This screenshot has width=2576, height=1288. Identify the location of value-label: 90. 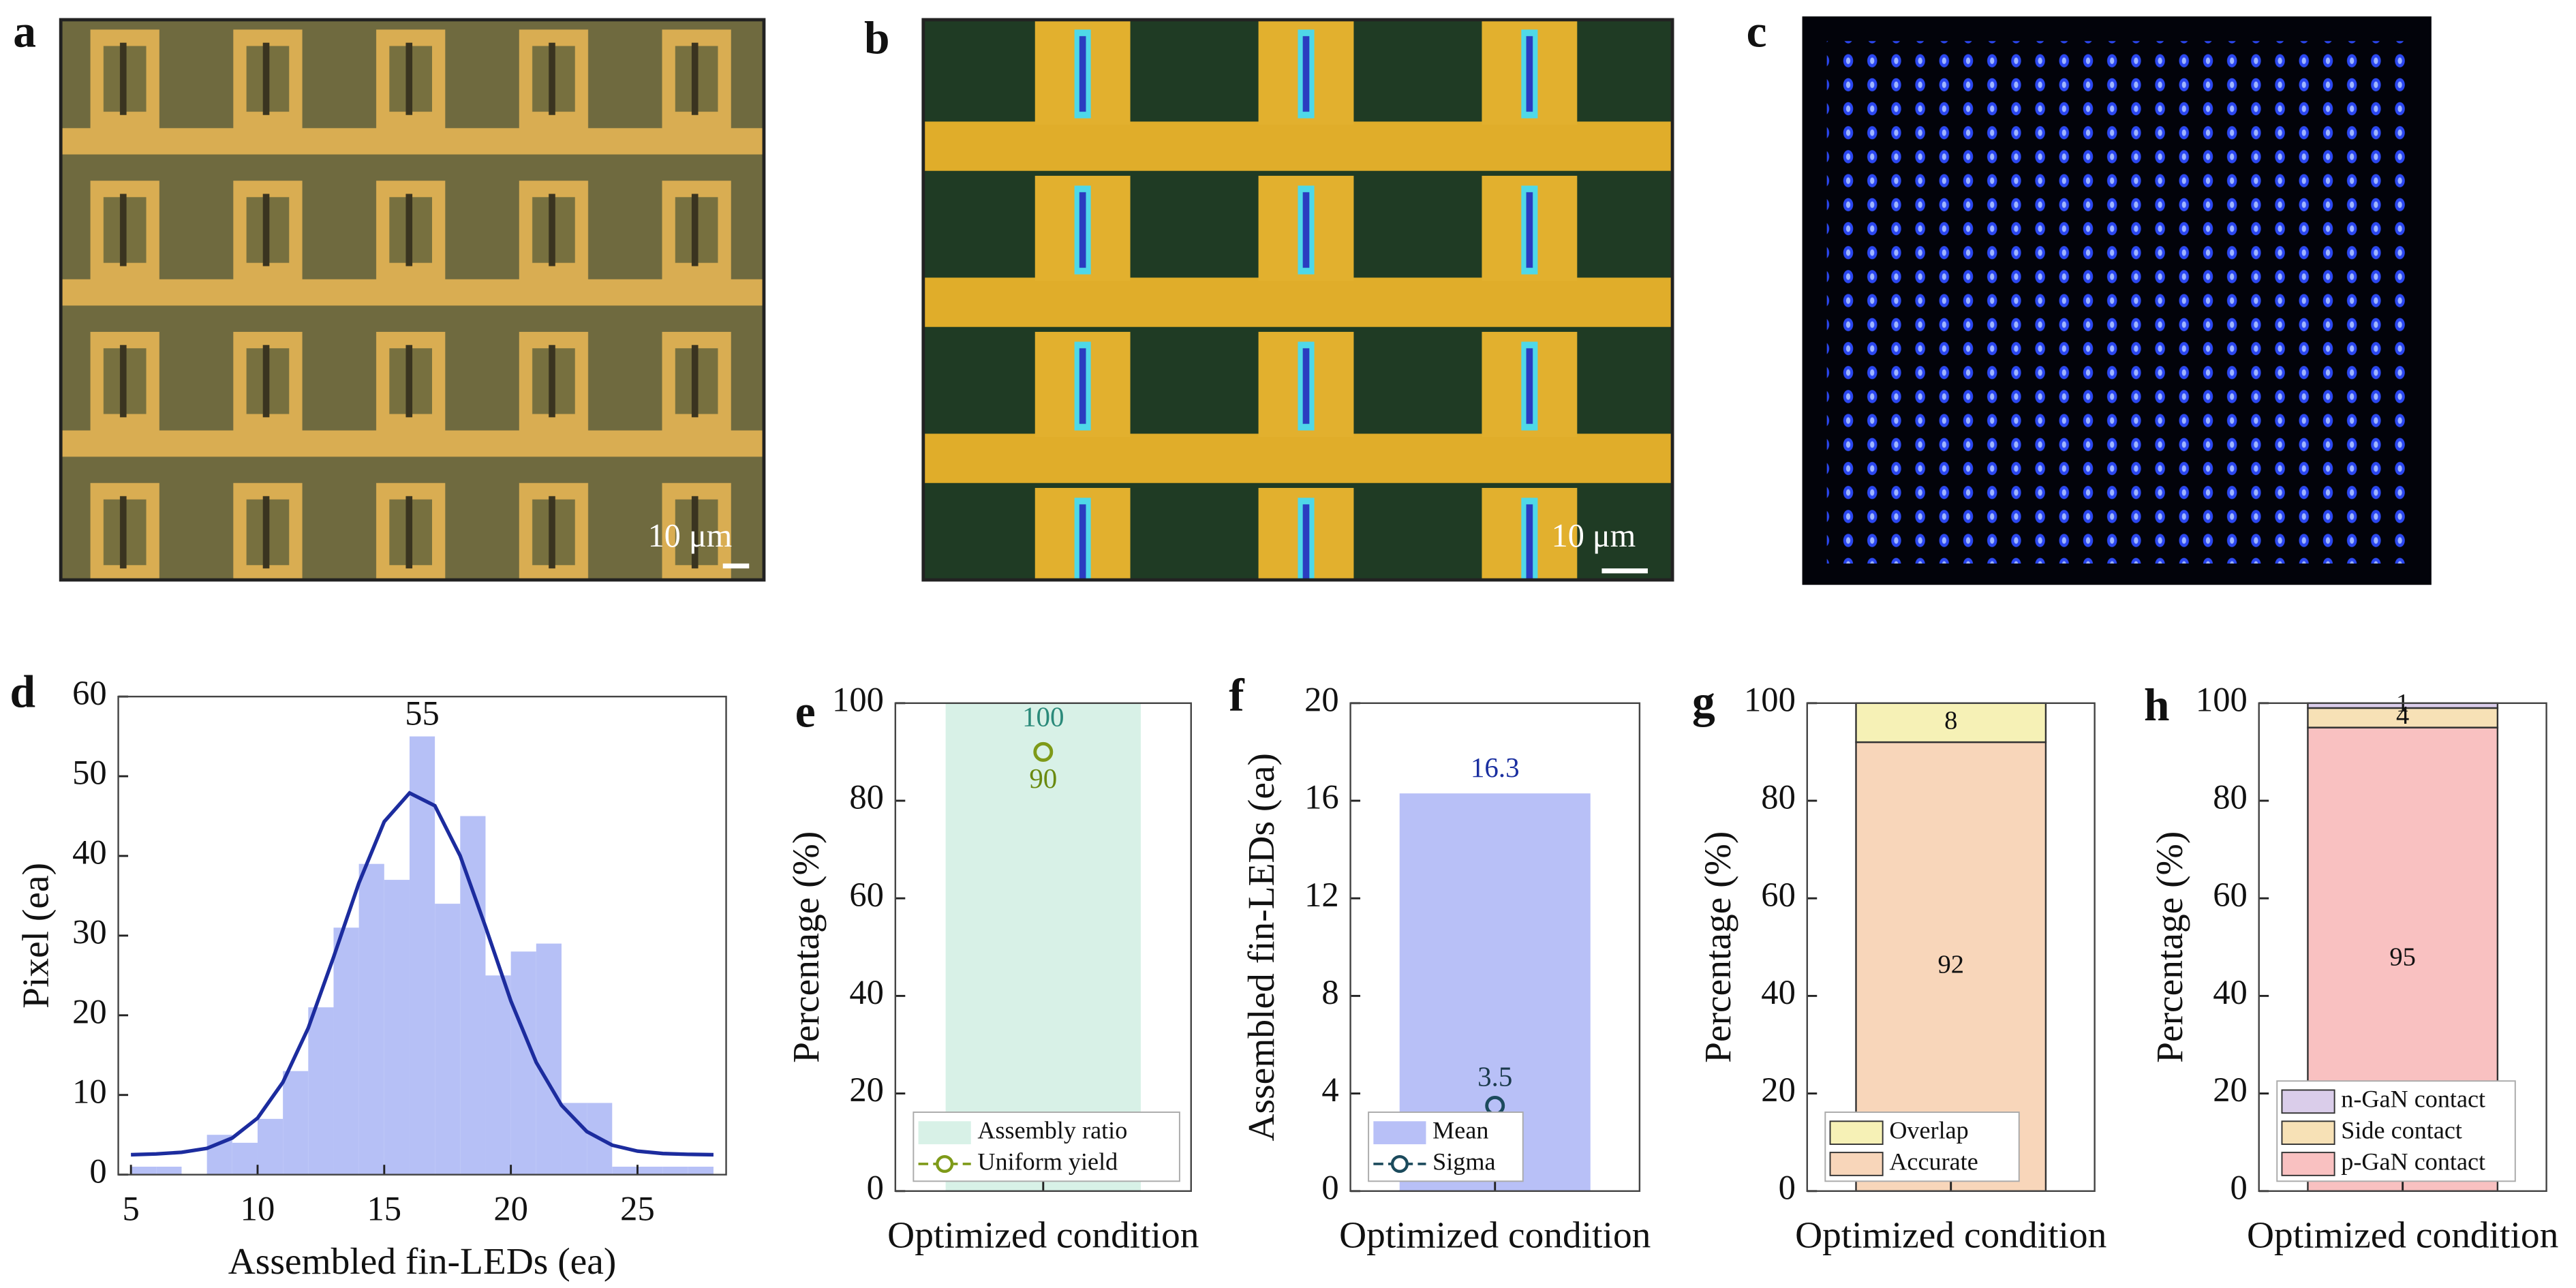
(1043, 779).